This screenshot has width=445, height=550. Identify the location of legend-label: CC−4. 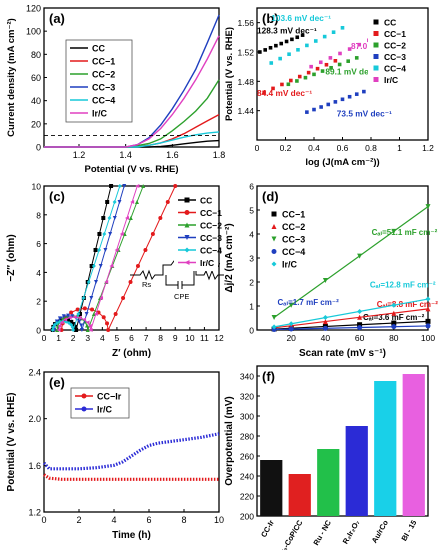
(395, 69).